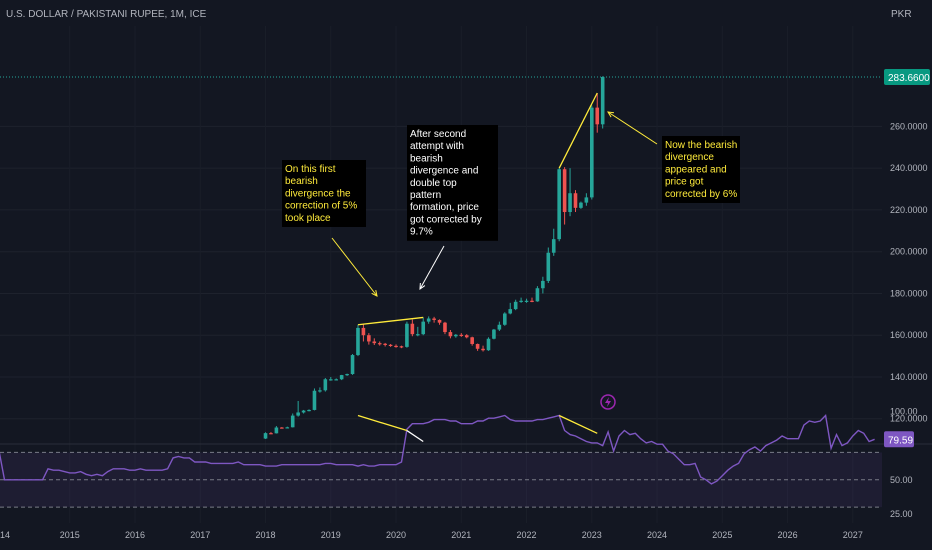 The image size is (932, 550). Describe the element at coordinates (909, 377) in the screenshot. I see `price-tick-label: 140.0000` at that location.